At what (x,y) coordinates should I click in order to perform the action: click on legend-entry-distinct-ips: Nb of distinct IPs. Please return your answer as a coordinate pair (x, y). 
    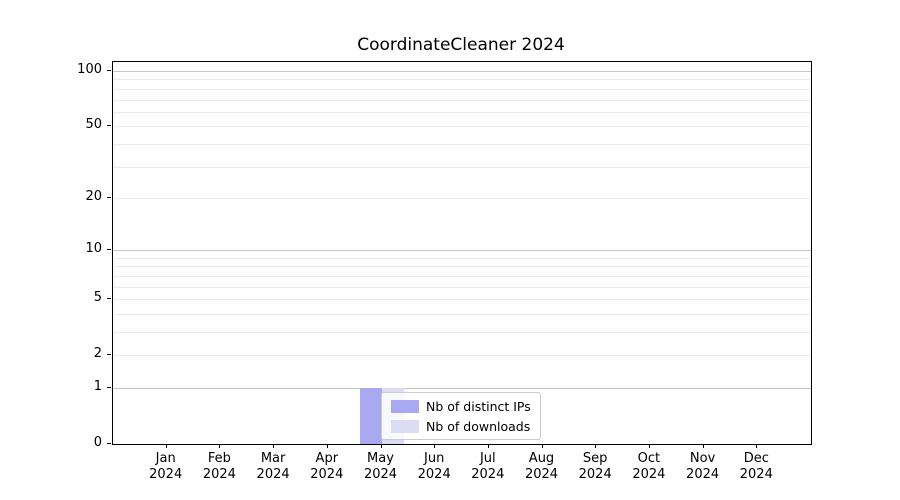
    Looking at the image, I should click on (461, 406).